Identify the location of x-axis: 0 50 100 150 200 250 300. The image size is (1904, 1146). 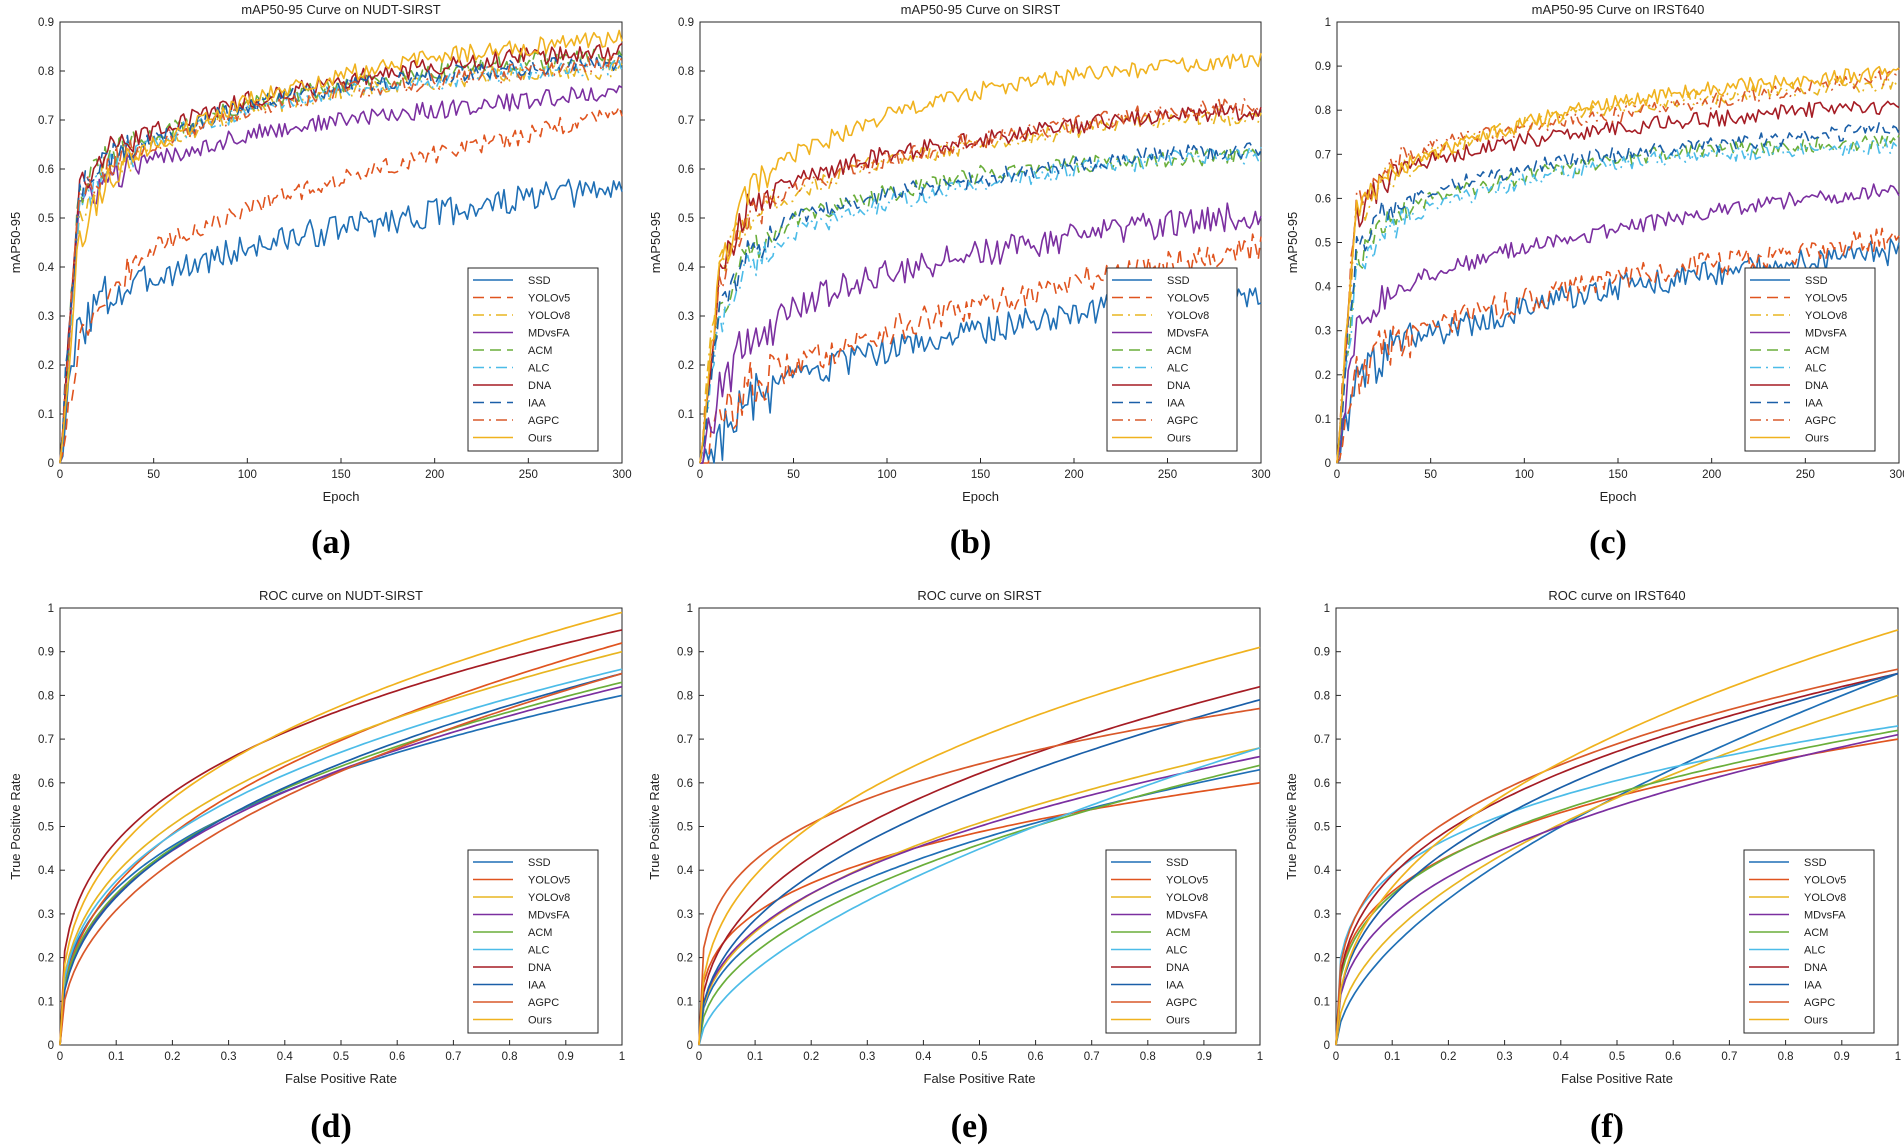
(1619, 469).